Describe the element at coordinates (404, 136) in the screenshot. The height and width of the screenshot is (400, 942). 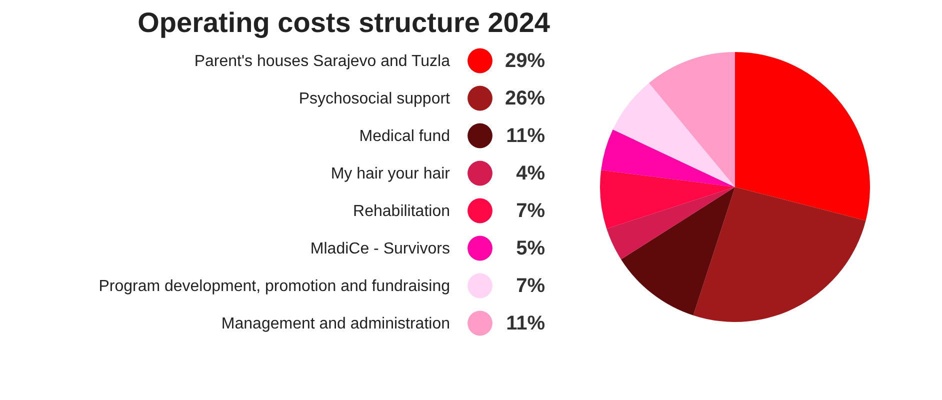
I see `legend-label: Medical fund` at that location.